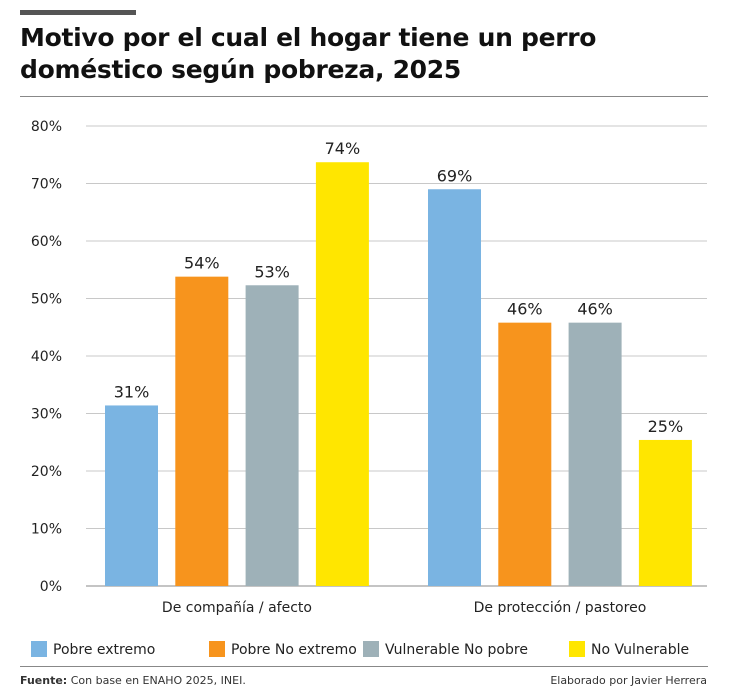  I want to click on footer-divider, so click(364, 666).